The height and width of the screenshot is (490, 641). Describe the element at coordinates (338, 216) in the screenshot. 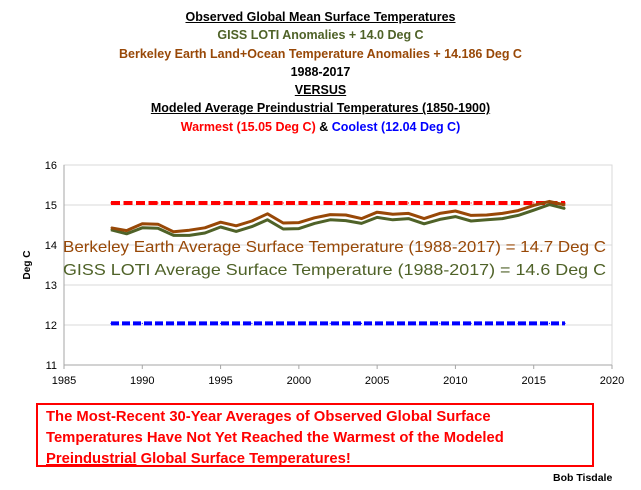

I see `series-line-berkeley` at that location.